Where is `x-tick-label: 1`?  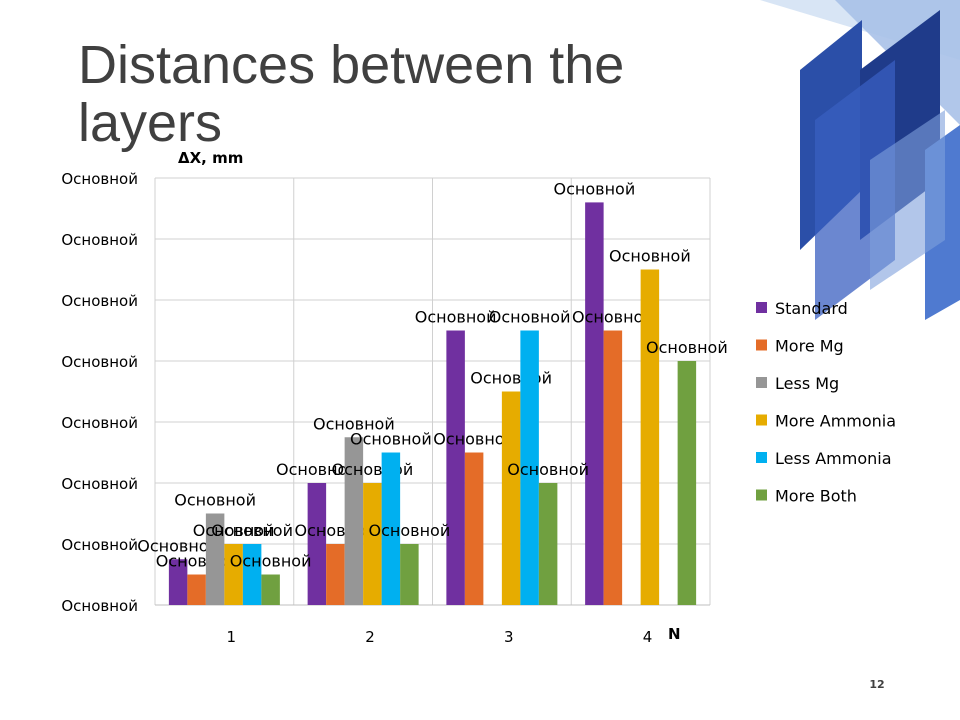 x-tick-label: 1 is located at coordinates (232, 637).